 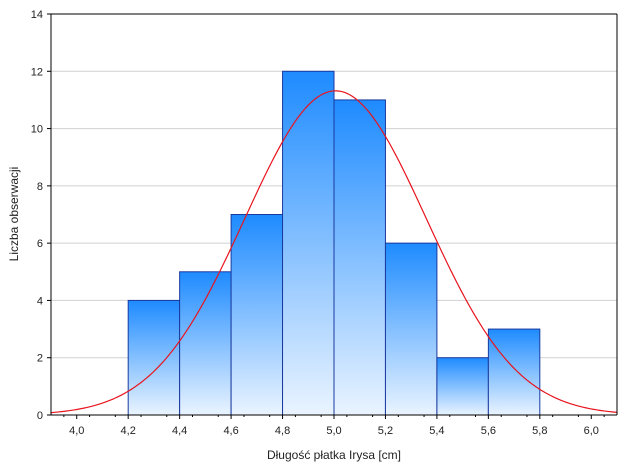 I want to click on y-tick-label: 10, so click(x=37, y=130).